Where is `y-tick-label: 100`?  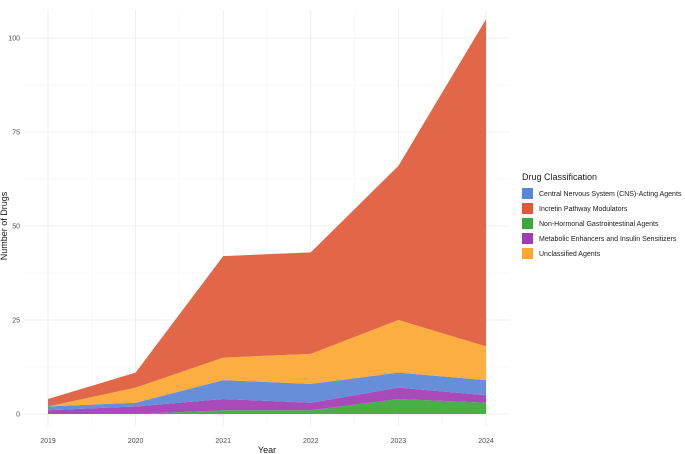
y-tick-label: 100 is located at coordinates (14, 39).